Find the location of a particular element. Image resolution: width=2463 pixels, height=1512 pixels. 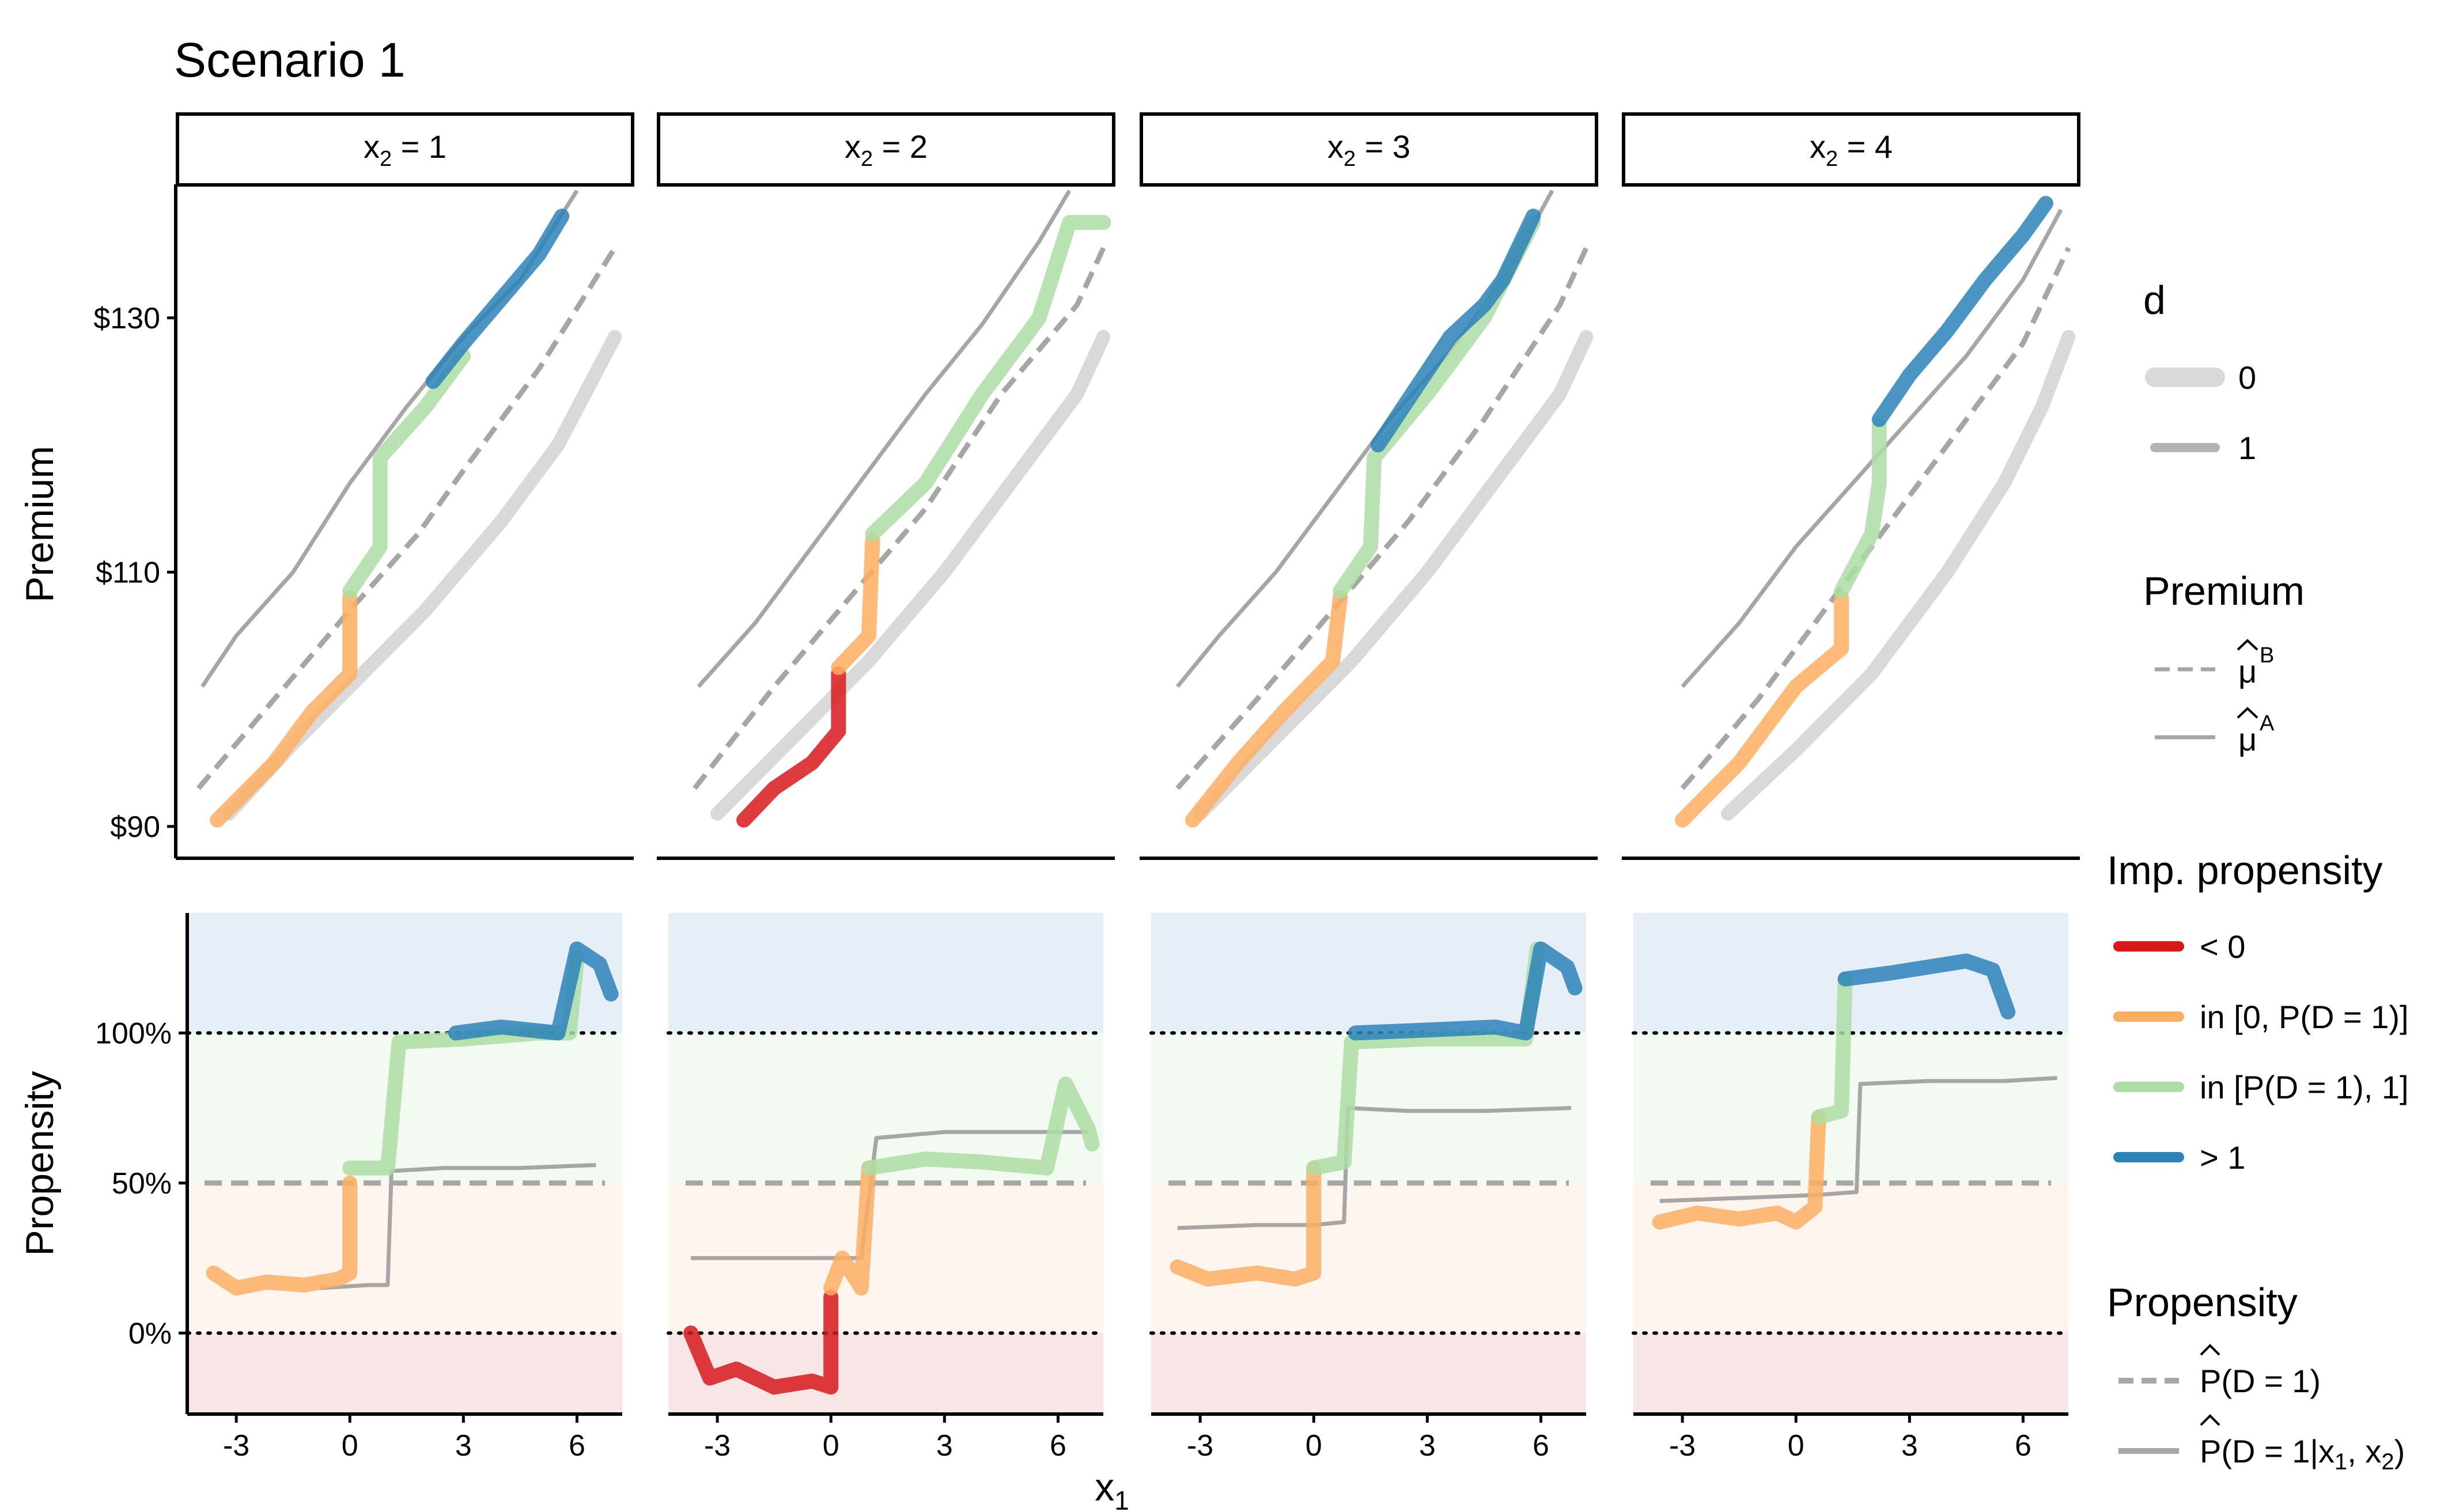

legend-d-label-1: 1 is located at coordinates (2247, 448).